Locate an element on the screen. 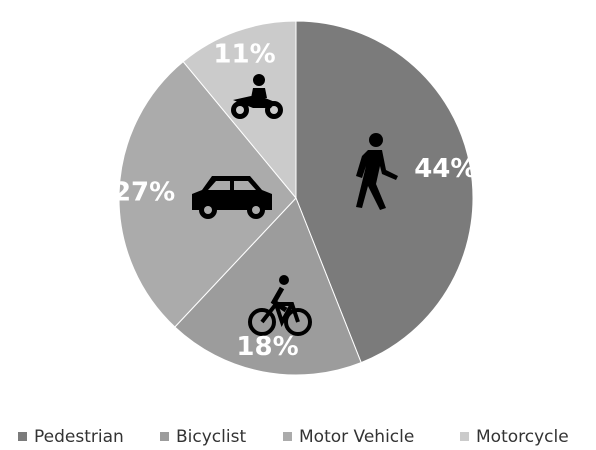 This screenshot has height=450, width=596. pie-slice is located at coordinates (268, 286).